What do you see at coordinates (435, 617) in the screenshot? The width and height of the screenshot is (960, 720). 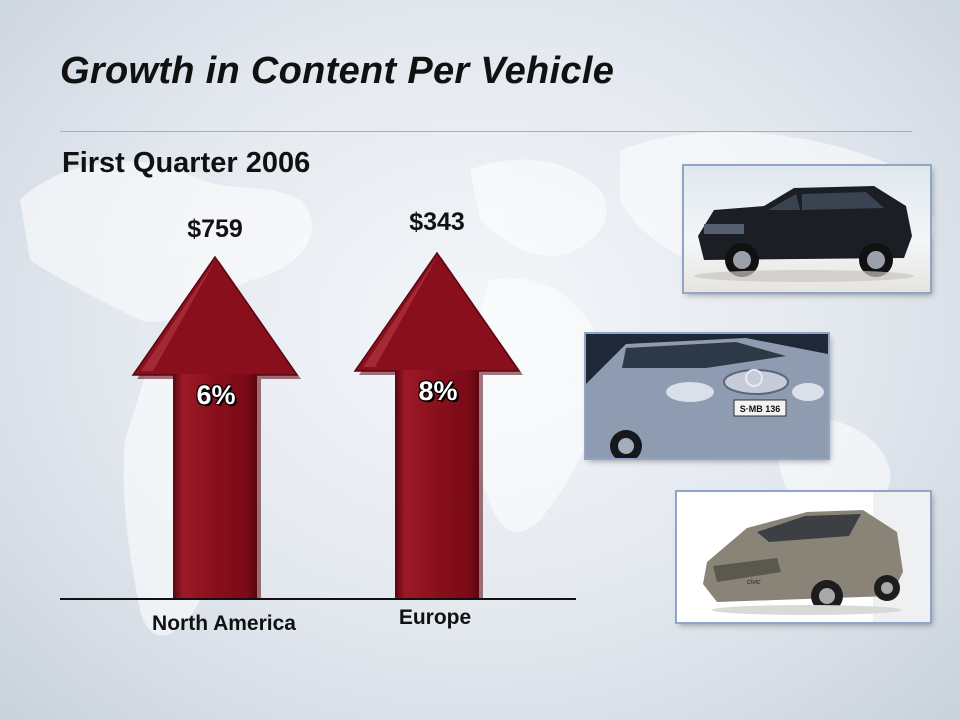 I see `category-label-europe: Europe` at bounding box center [435, 617].